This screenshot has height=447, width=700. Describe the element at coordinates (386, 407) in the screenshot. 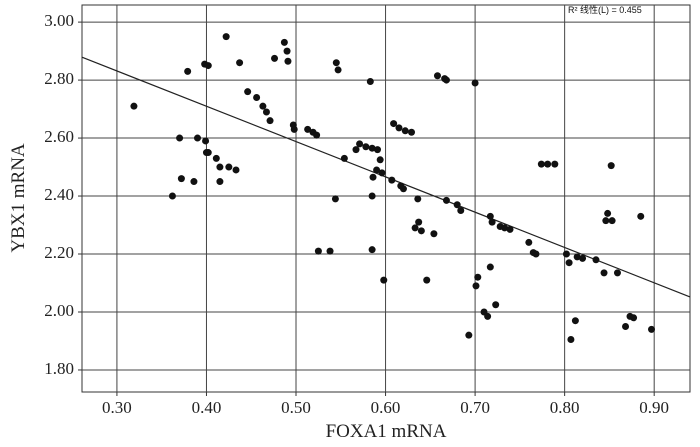

I see `x-tick-label: 0.60` at that location.